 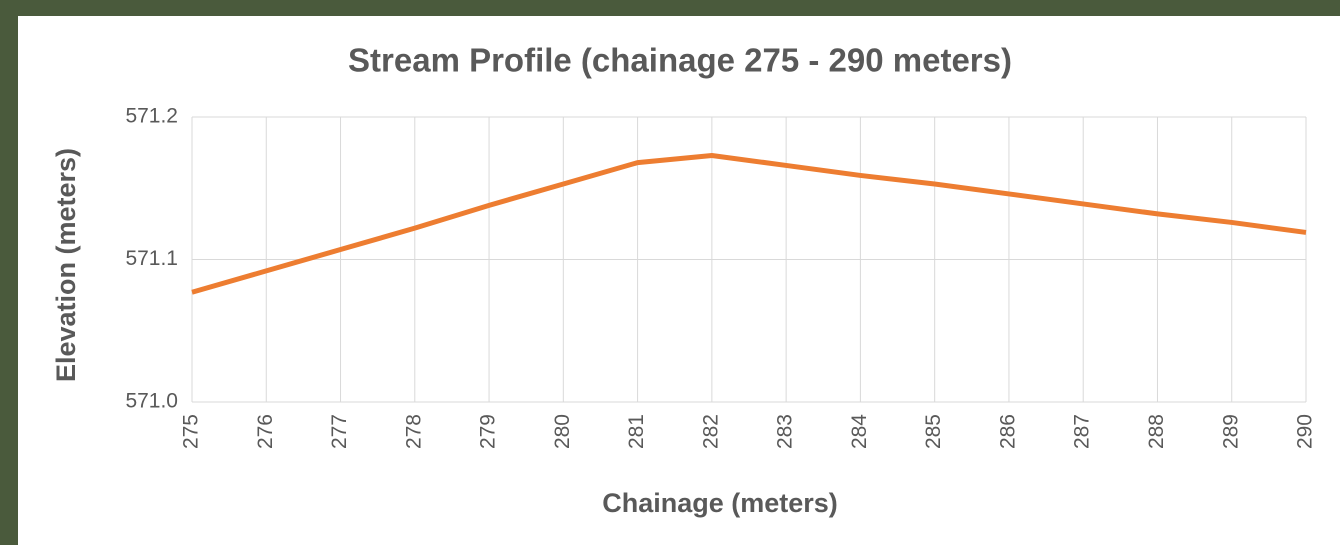 What do you see at coordinates (636, 431) in the screenshot?
I see `x-tick-label: 281` at bounding box center [636, 431].